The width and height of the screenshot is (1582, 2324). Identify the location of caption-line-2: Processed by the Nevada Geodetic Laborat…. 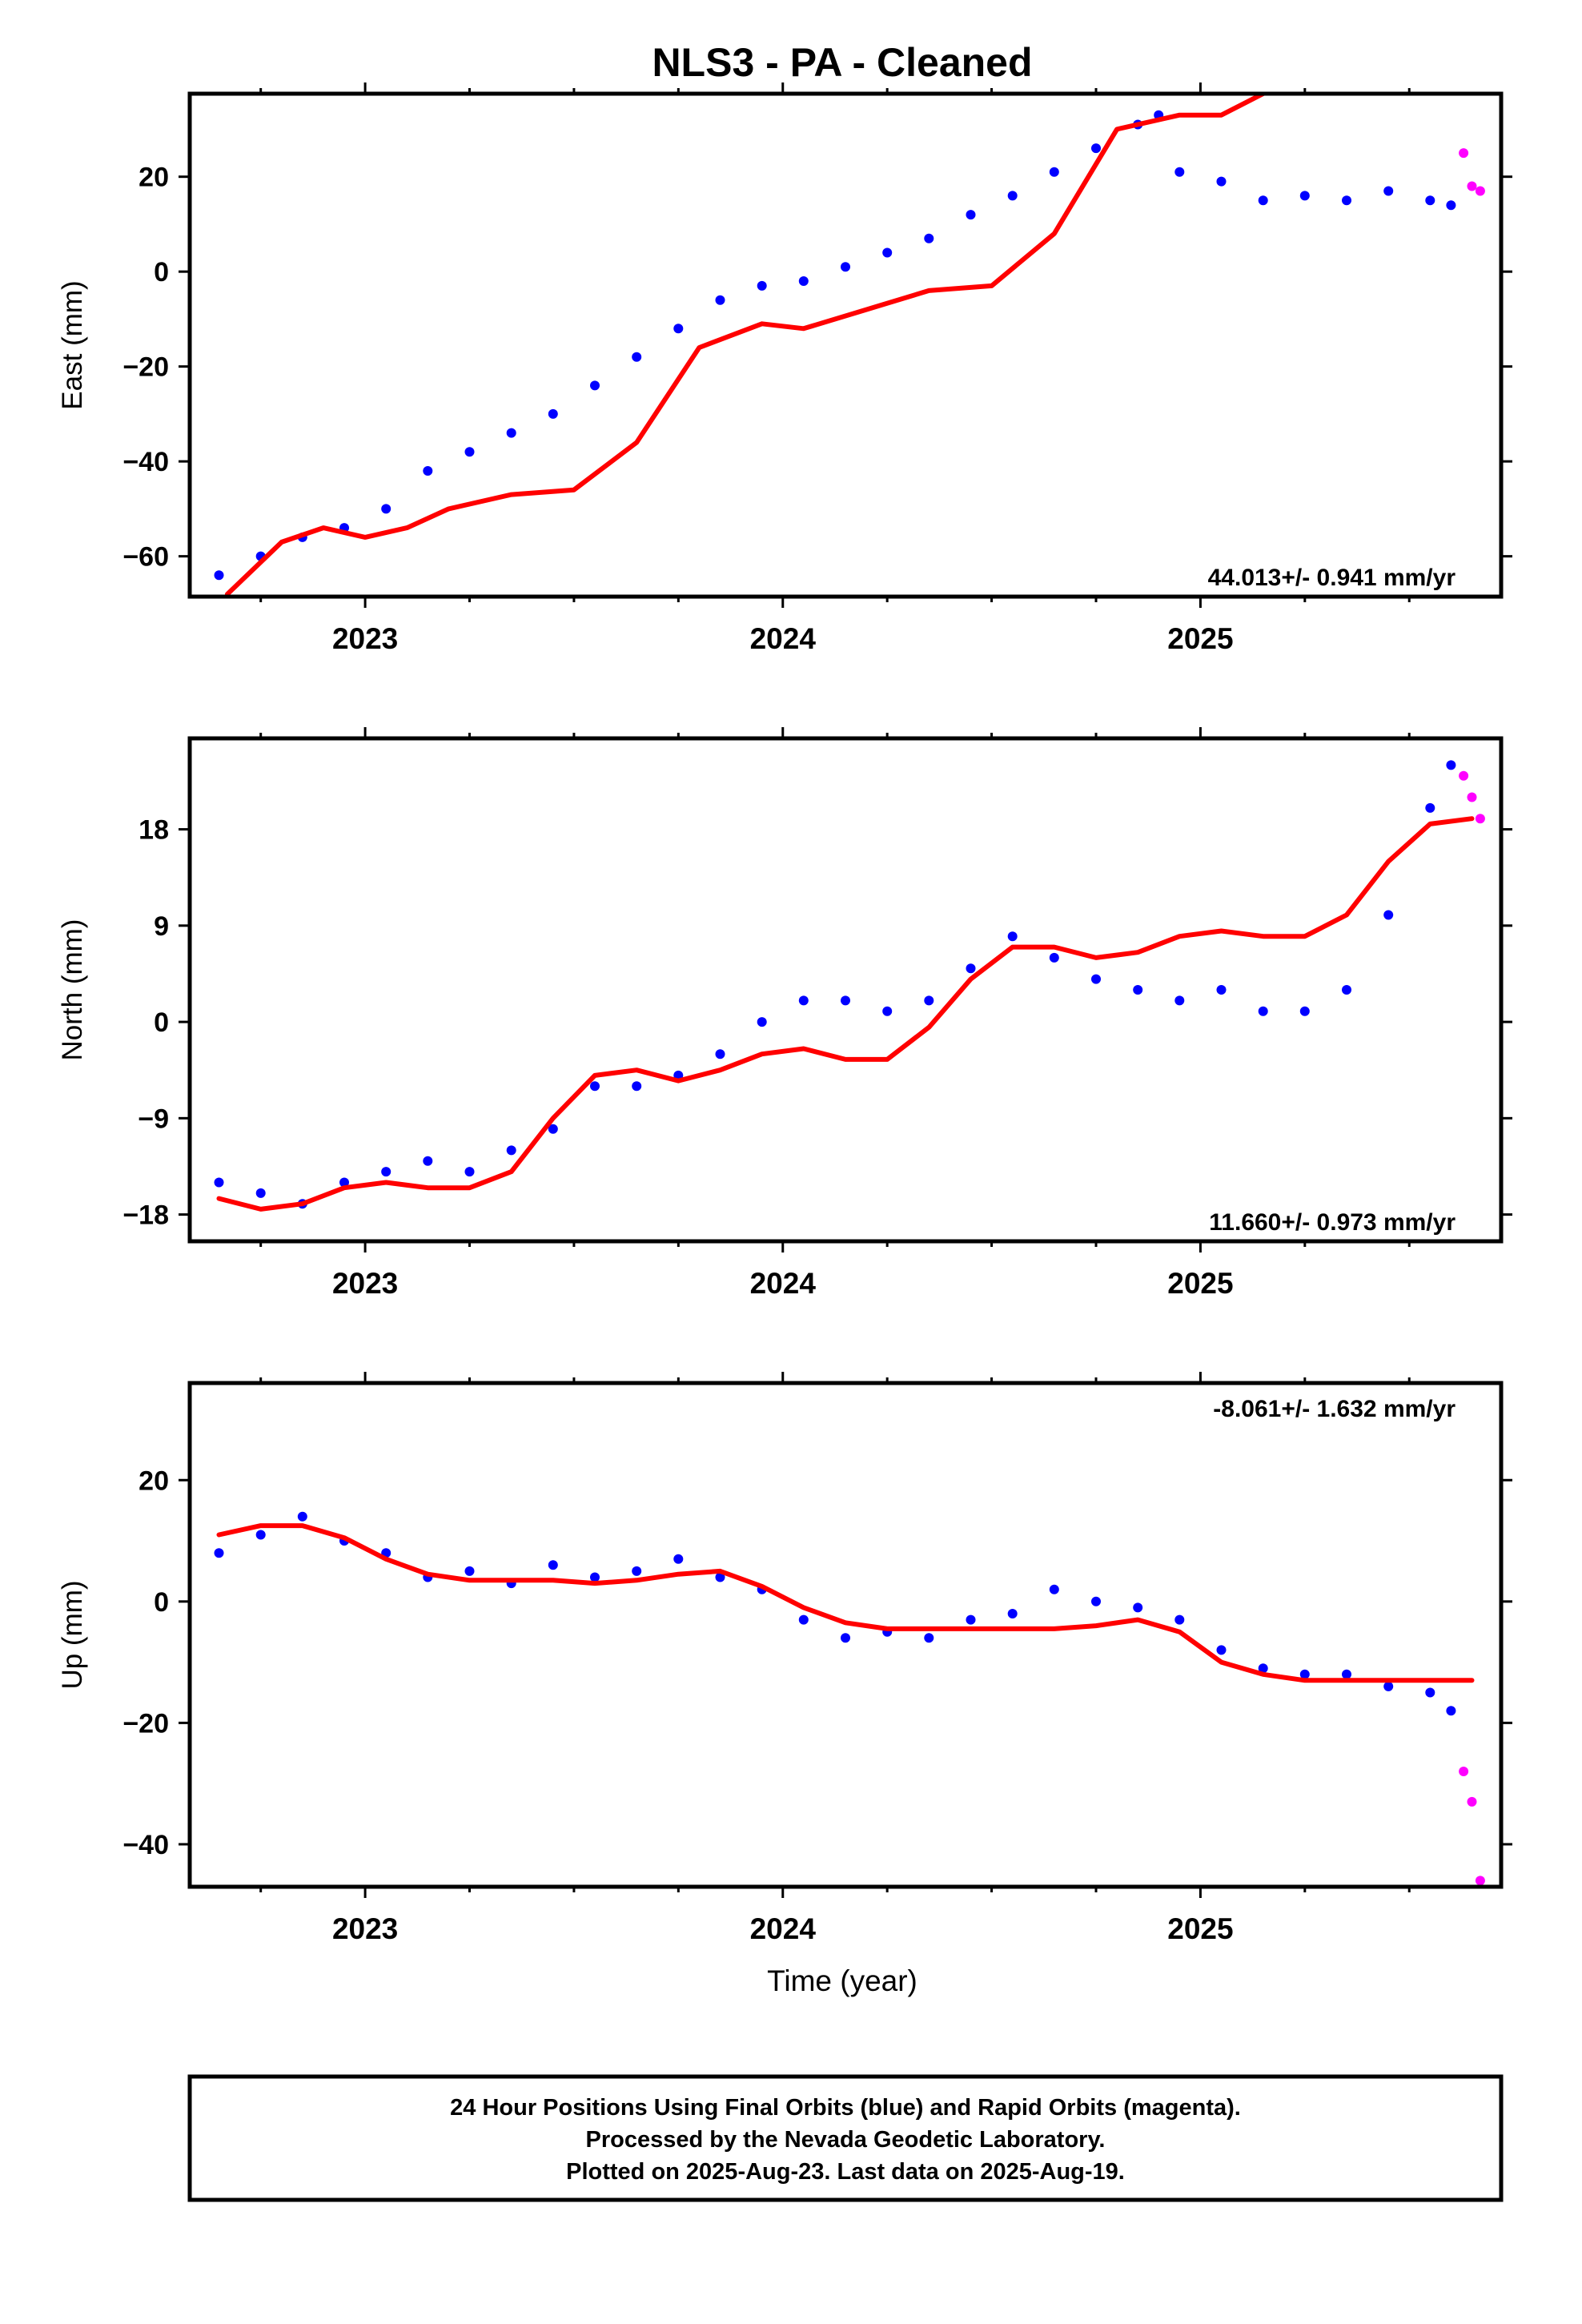
(846, 2140).